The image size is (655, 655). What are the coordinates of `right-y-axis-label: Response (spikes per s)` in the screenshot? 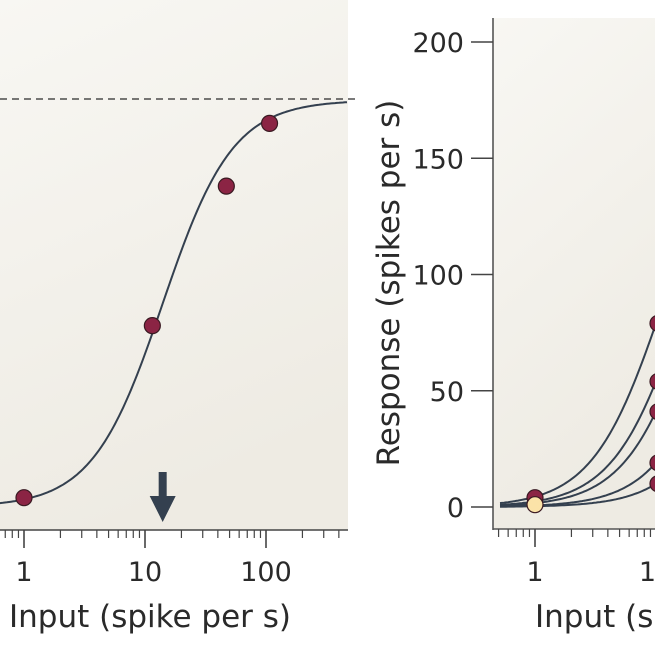 It's located at (389, 283).